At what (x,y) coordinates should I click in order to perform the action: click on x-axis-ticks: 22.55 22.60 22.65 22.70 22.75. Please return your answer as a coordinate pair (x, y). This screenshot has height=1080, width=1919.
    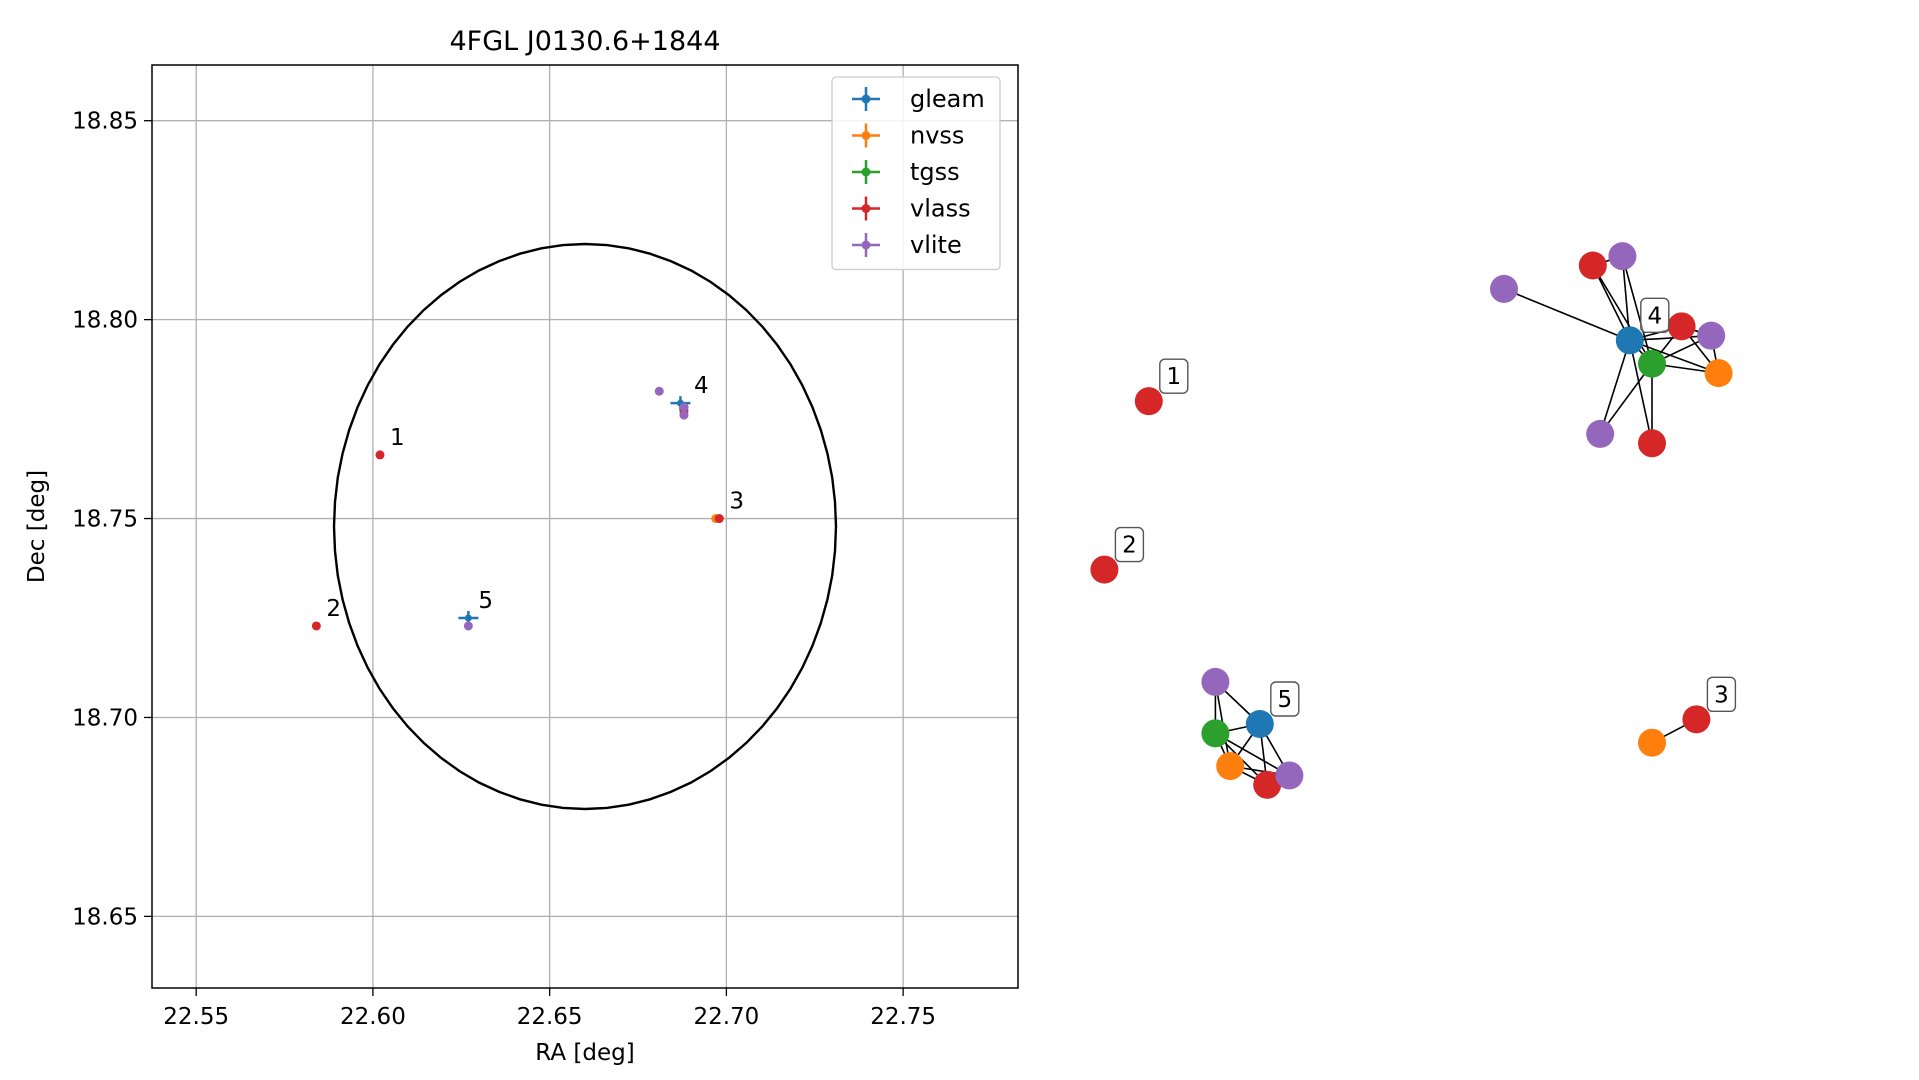
    Looking at the image, I should click on (549, 1009).